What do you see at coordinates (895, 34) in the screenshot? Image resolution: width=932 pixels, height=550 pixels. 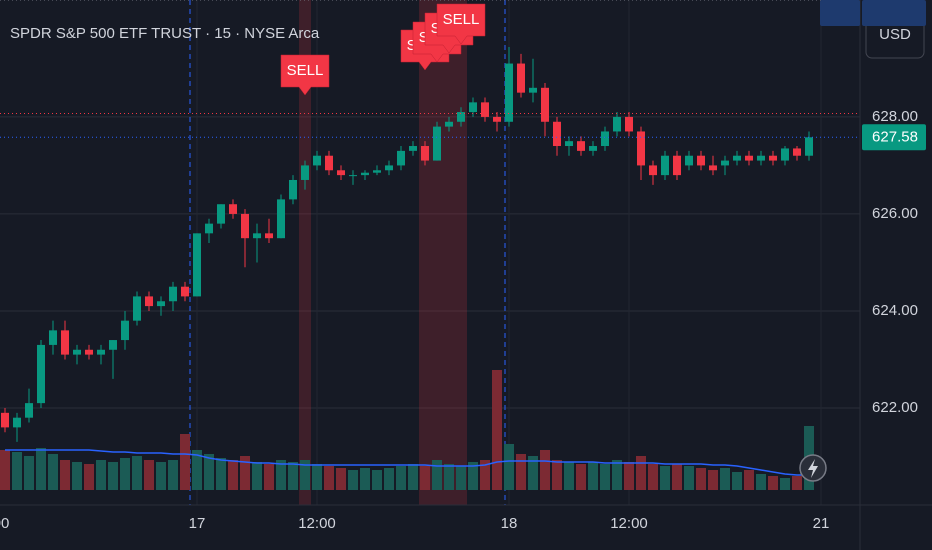 I see `currency: USD` at bounding box center [895, 34].